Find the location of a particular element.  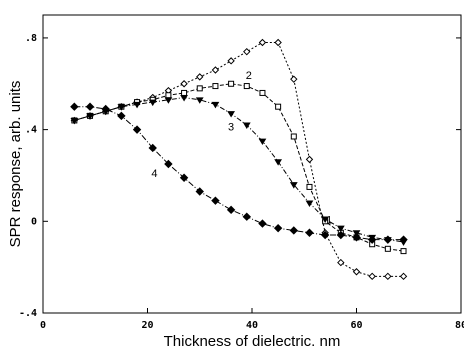

x-tick-label: 80 is located at coordinates (459, 325).